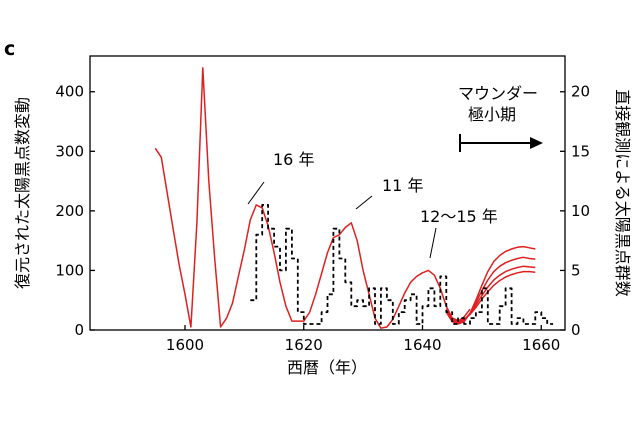  What do you see at coordinates (69, 92) in the screenshot?
I see `y-left-tick-label: 400` at bounding box center [69, 92].